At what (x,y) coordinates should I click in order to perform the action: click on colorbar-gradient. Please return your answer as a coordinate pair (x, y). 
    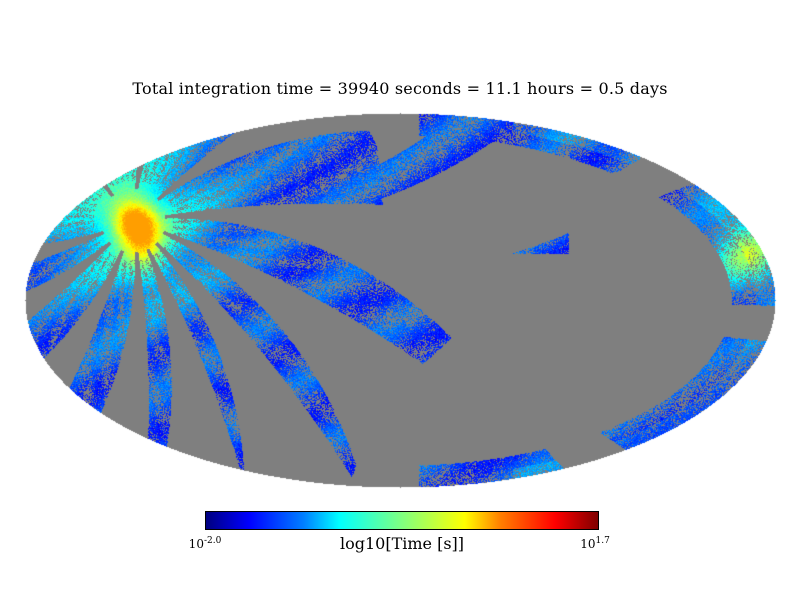
    Looking at the image, I should click on (402, 520).